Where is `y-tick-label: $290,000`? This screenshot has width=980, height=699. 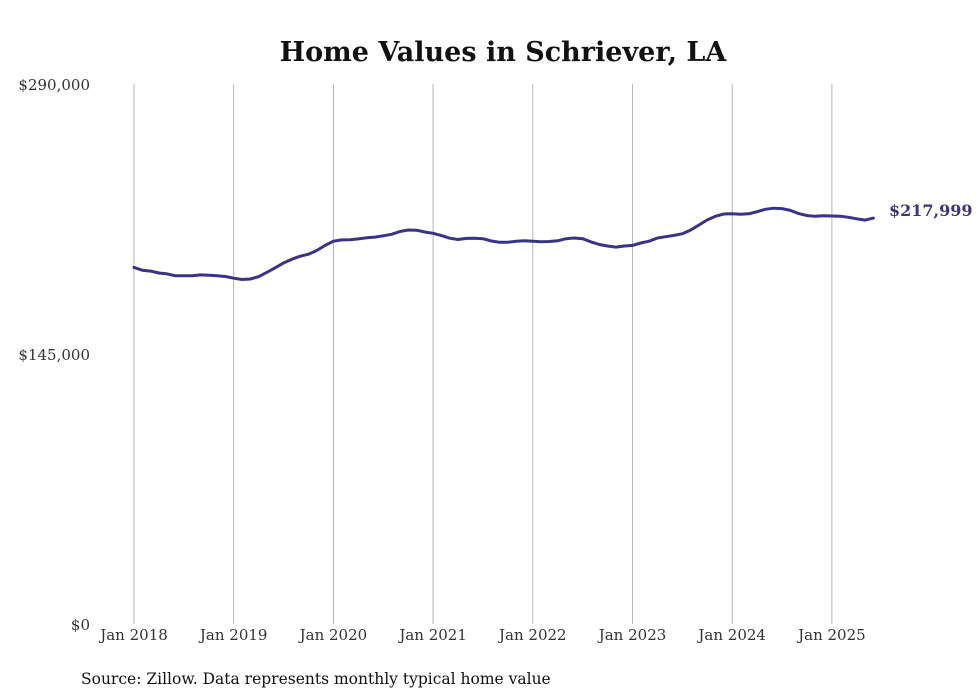 y-tick-label: $290,000 is located at coordinates (54, 85).